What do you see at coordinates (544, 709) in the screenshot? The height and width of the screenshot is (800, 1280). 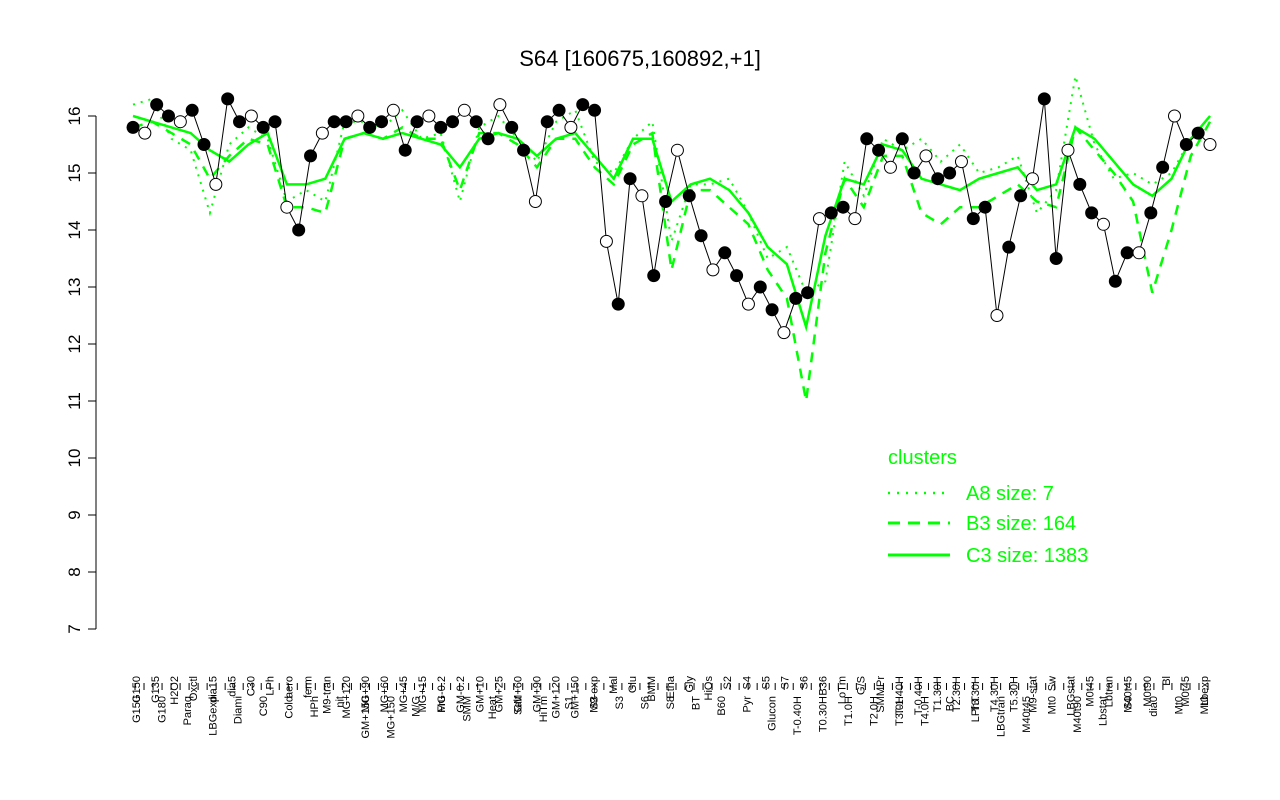 I see `x-tick-label-bottom: HiTm` at bounding box center [544, 709].